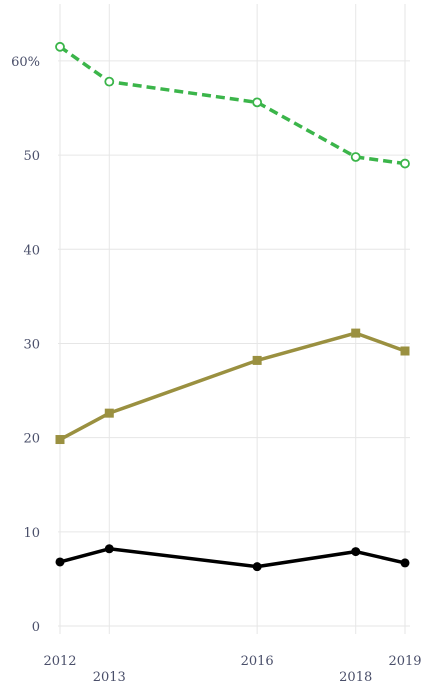 The image size is (421, 687). I want to click on x-tick-label: 2018, so click(355, 677).